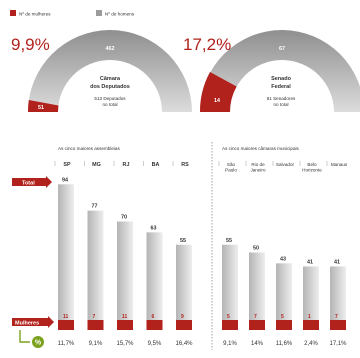  Describe the element at coordinates (282, 49) in the screenshot. I see `senado-men-count: 67` at that location.